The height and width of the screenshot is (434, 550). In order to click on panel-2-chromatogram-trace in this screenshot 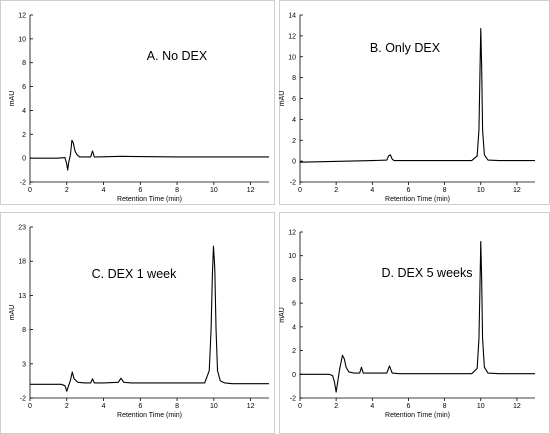, I will do `click(417, 95)`.